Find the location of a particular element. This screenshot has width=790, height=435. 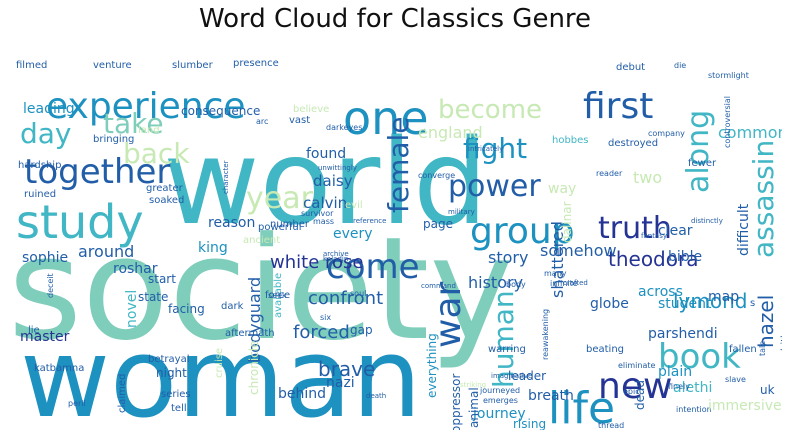

word-novel: novel is located at coordinates (132, 309).